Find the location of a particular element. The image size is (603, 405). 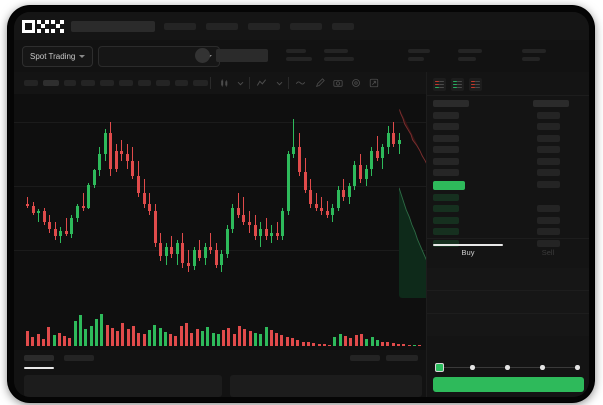

logo-glyph-x is located at coordinates (57, 26).